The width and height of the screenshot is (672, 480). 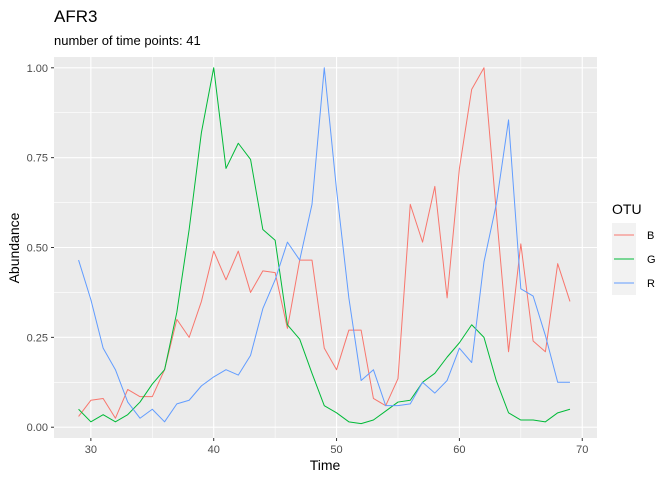 What do you see at coordinates (214, 450) in the screenshot?
I see `x-tick-label: 40` at bounding box center [214, 450].